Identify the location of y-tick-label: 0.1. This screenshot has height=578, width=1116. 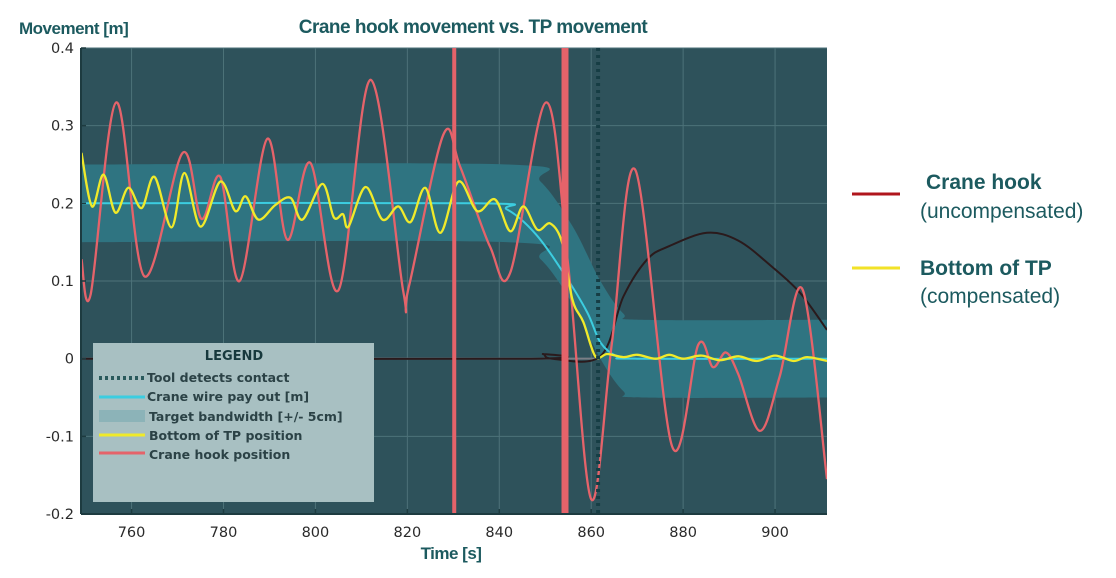
(62, 282).